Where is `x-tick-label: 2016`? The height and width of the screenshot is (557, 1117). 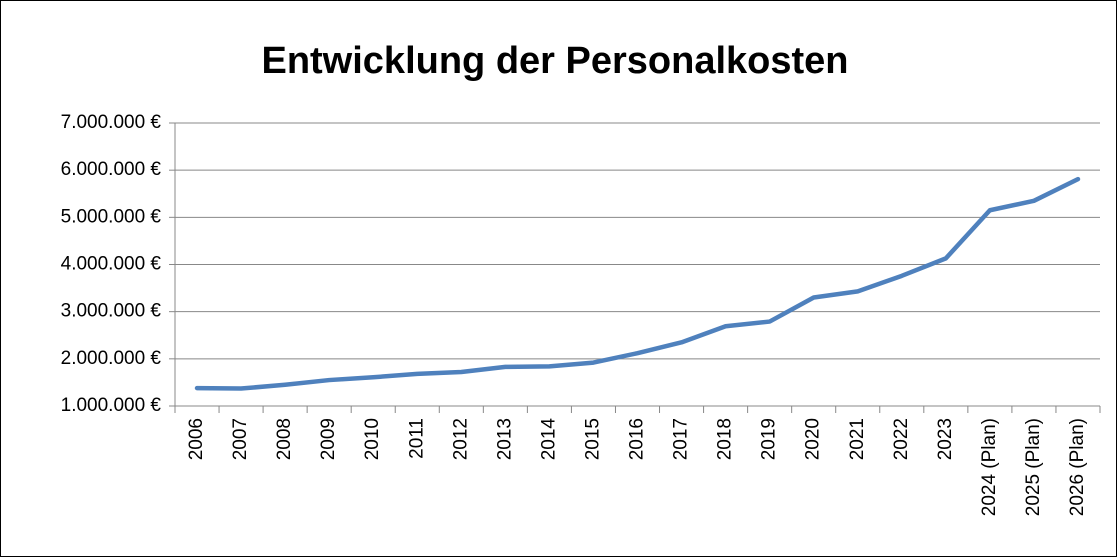
x-tick-label: 2016 is located at coordinates (637, 439).